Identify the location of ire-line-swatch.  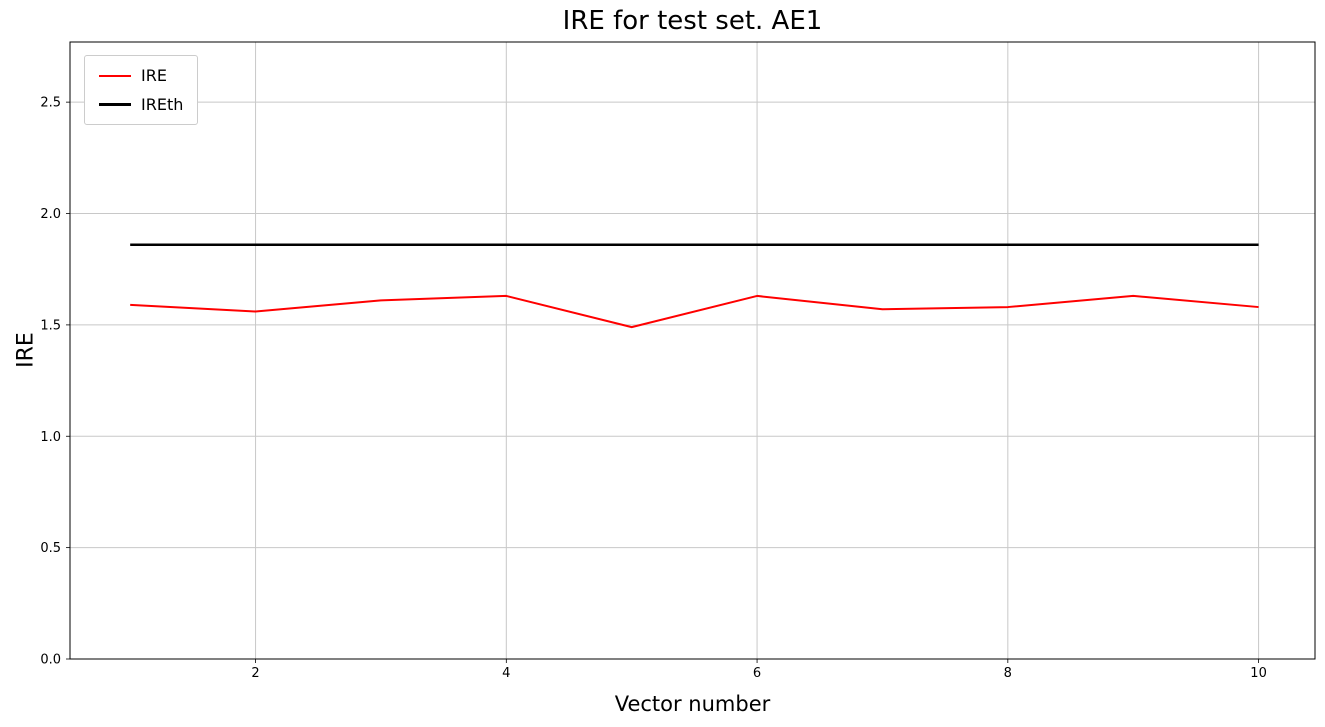
(115, 75).